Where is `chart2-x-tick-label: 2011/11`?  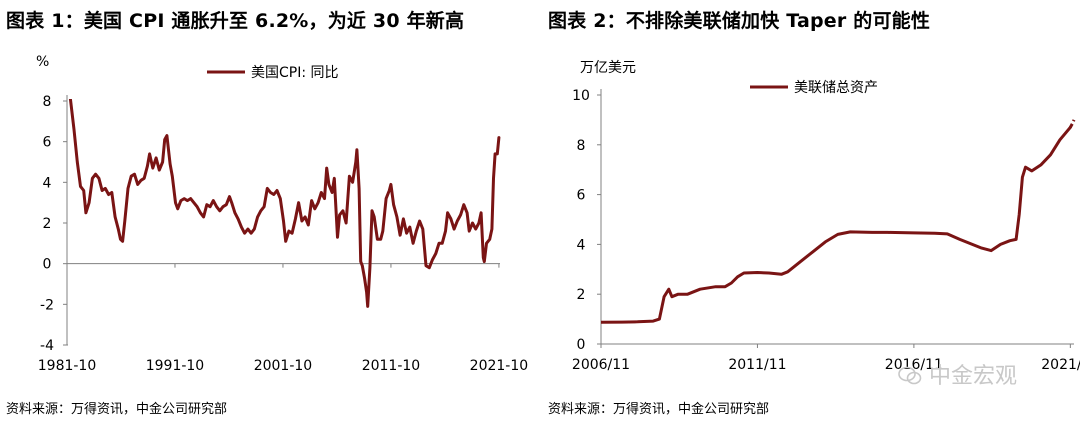 chart2-x-tick-label: 2011/11 is located at coordinates (757, 365).